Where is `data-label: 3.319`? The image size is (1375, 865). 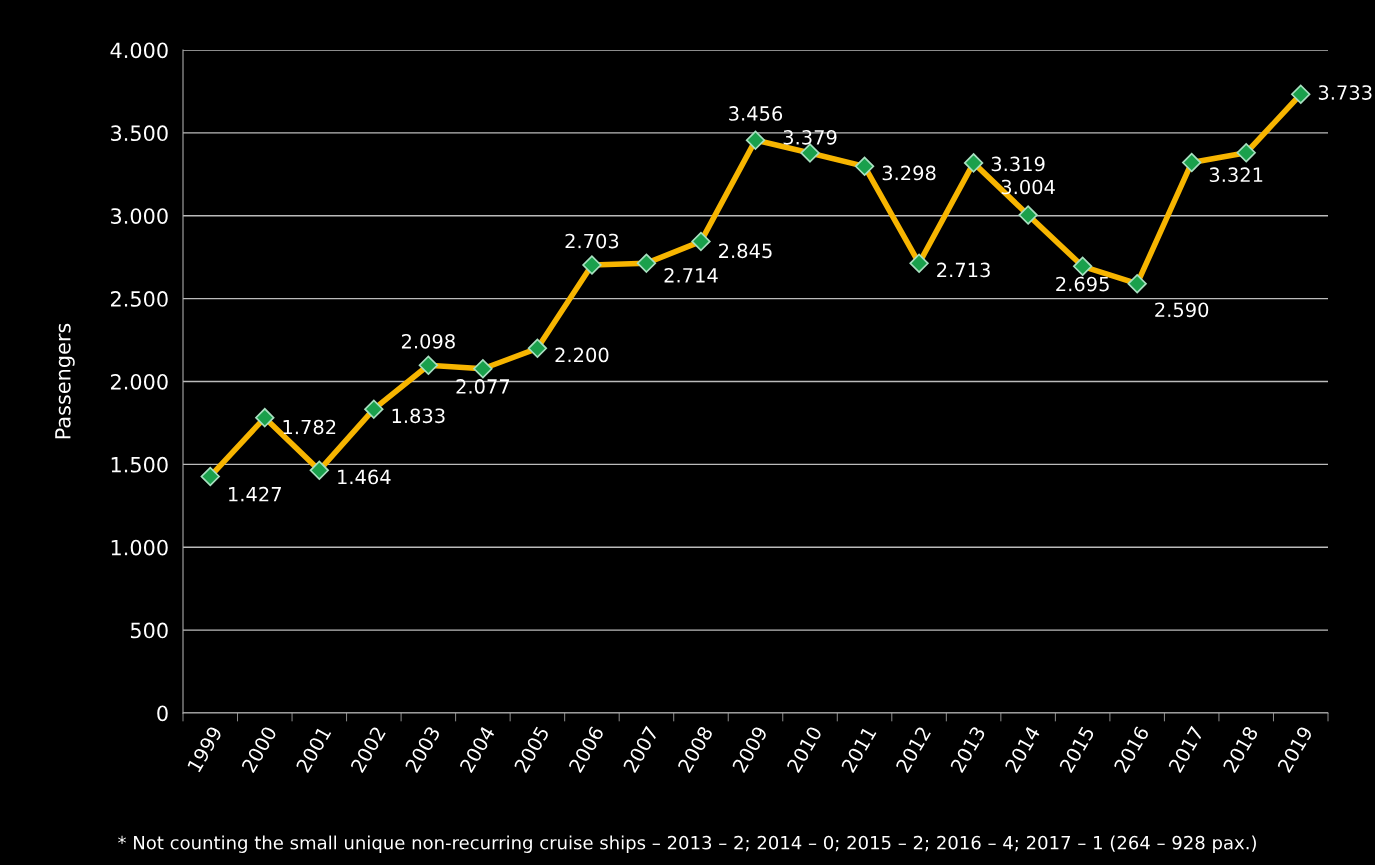
data-label: 3.319 is located at coordinates (1018, 164).